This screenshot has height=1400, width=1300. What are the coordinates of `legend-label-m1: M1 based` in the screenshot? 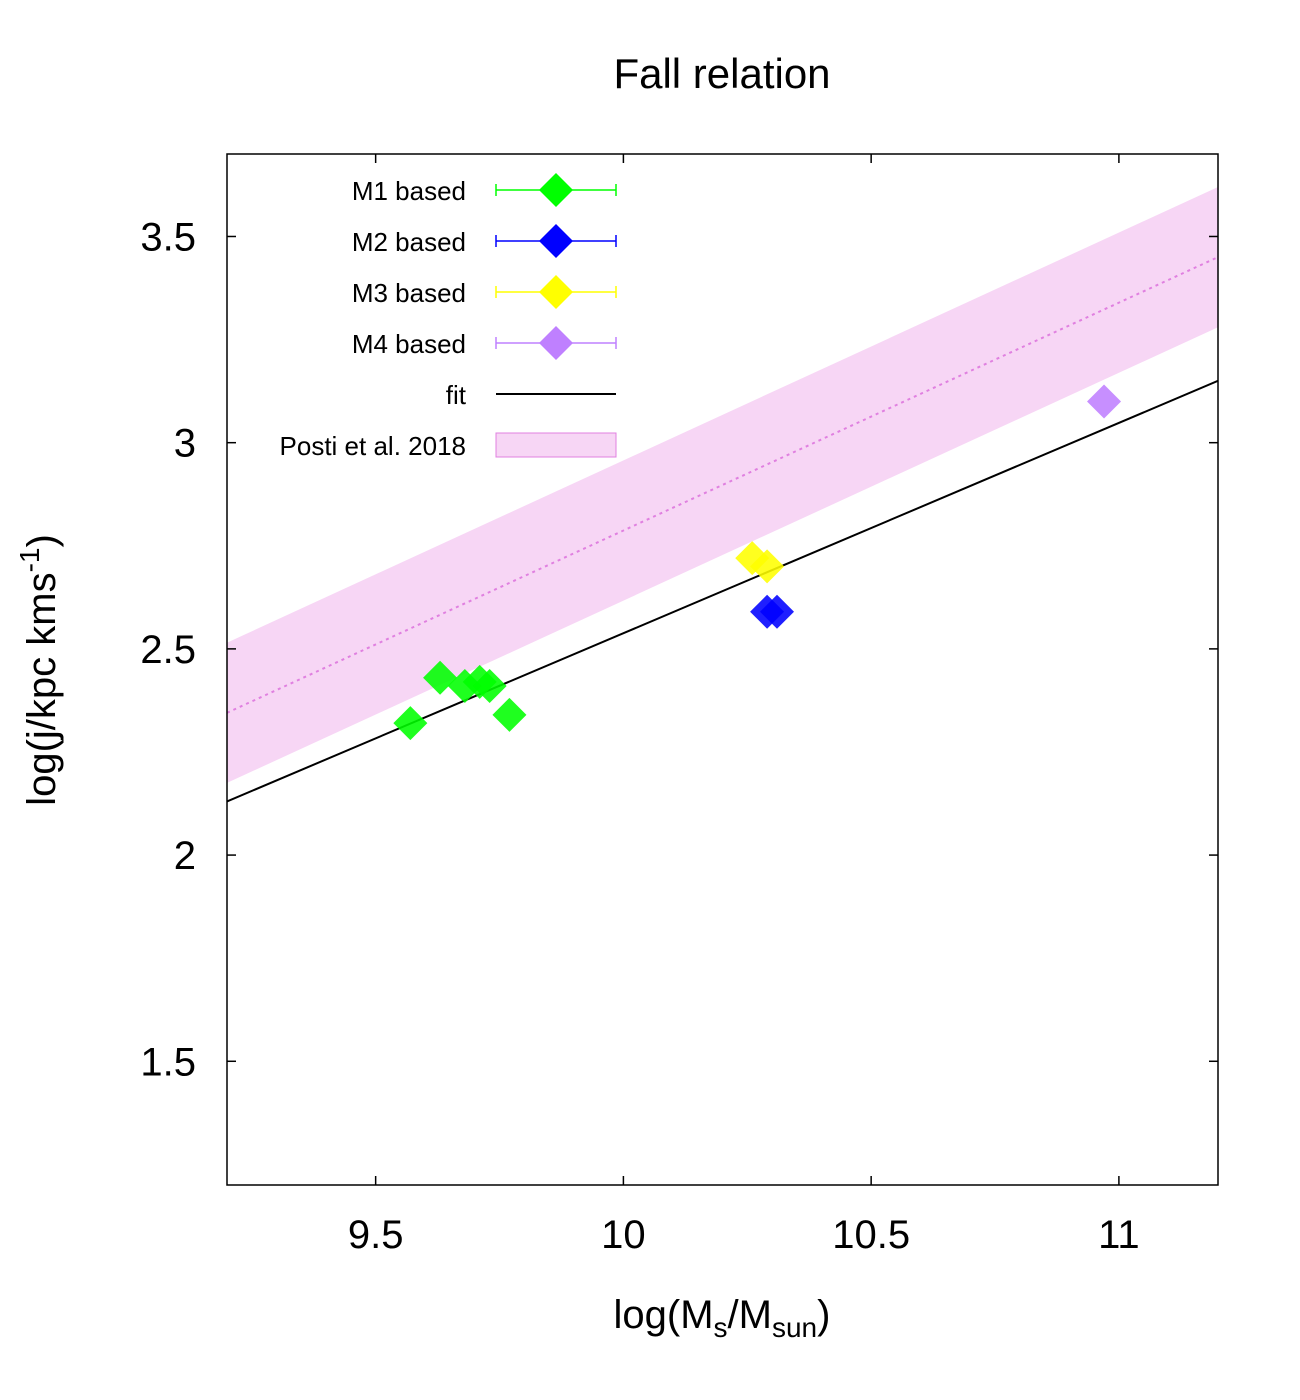 It's located at (409, 191).